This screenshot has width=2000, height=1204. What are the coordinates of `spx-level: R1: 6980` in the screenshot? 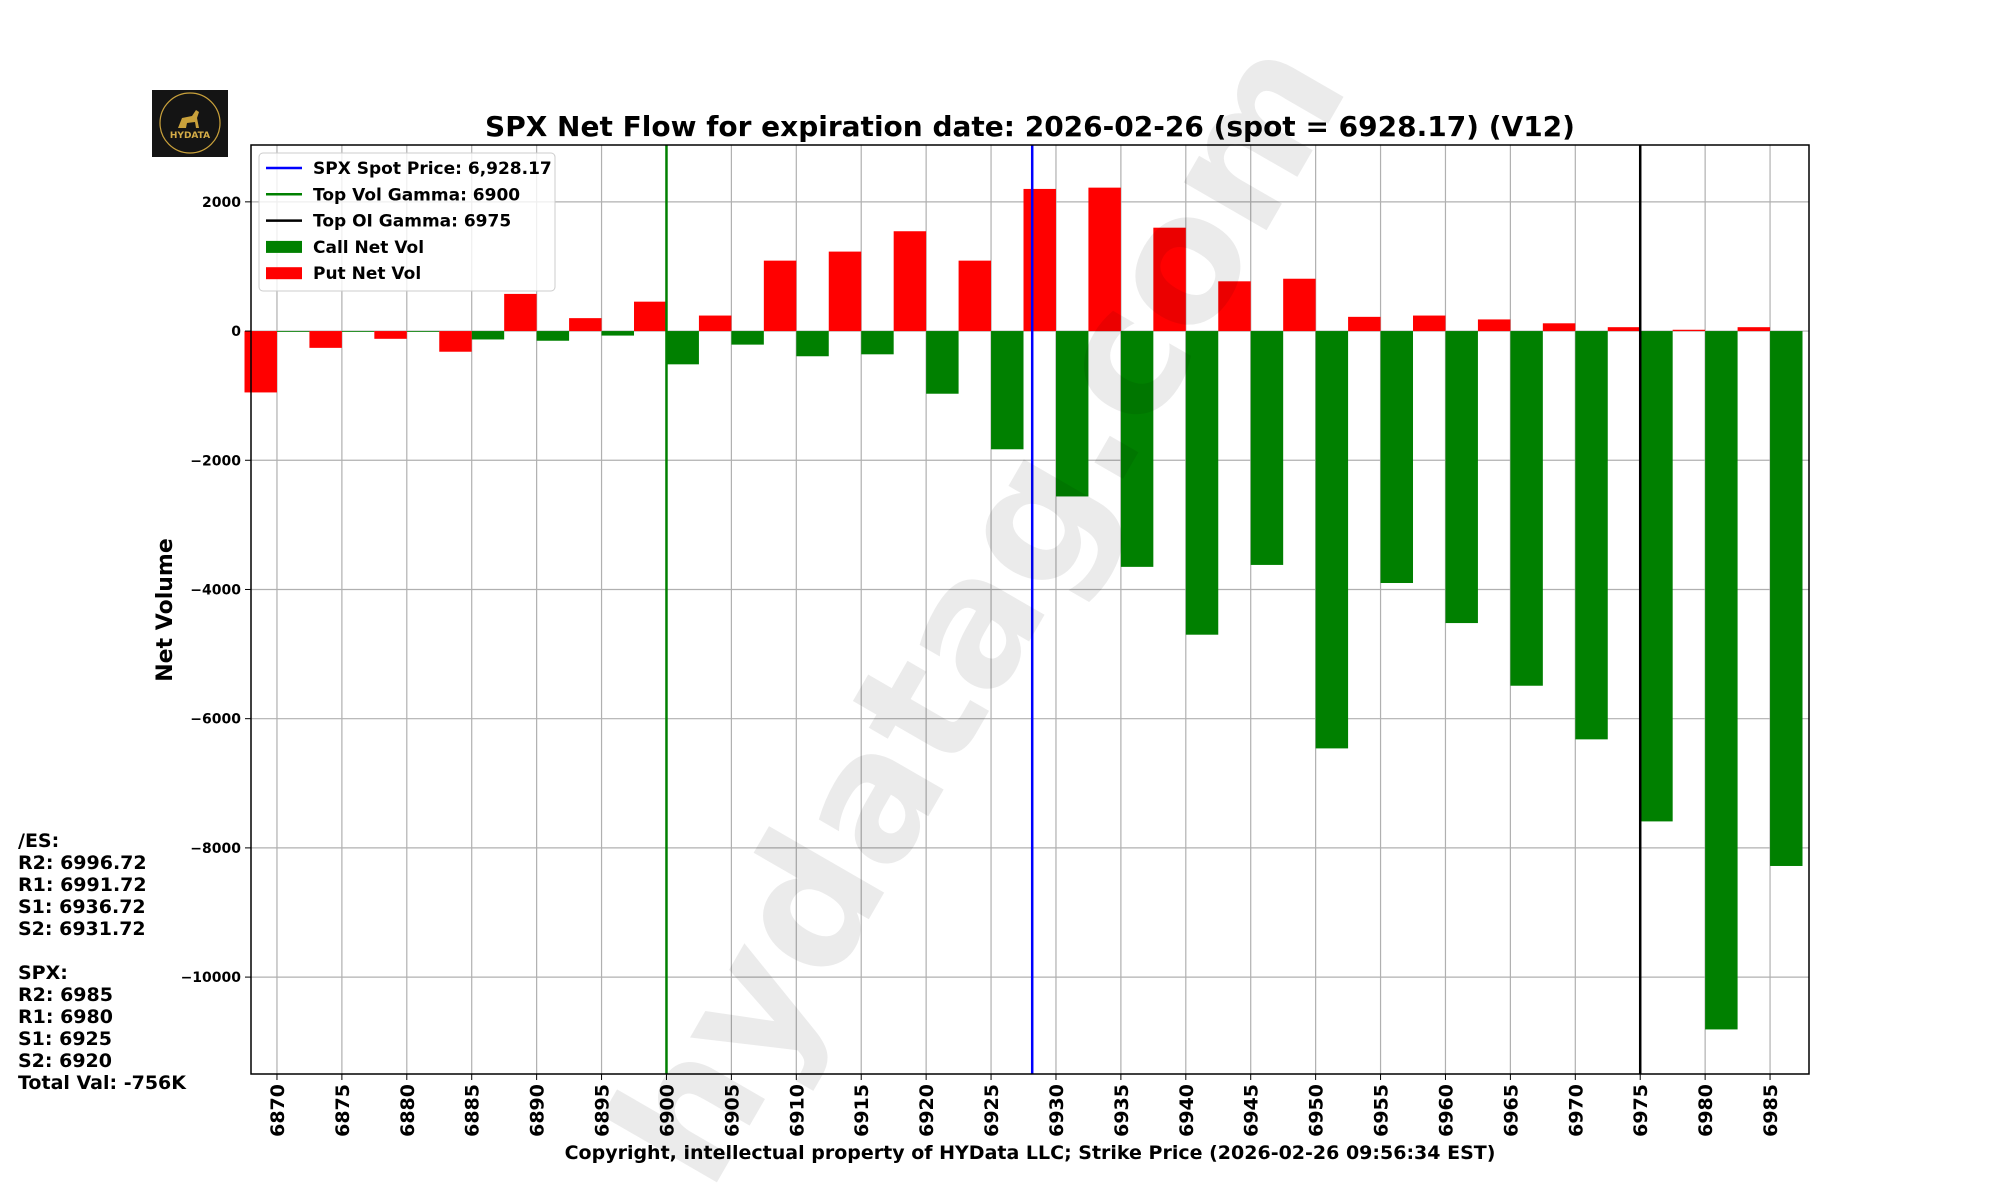 It's located at (65, 1017).